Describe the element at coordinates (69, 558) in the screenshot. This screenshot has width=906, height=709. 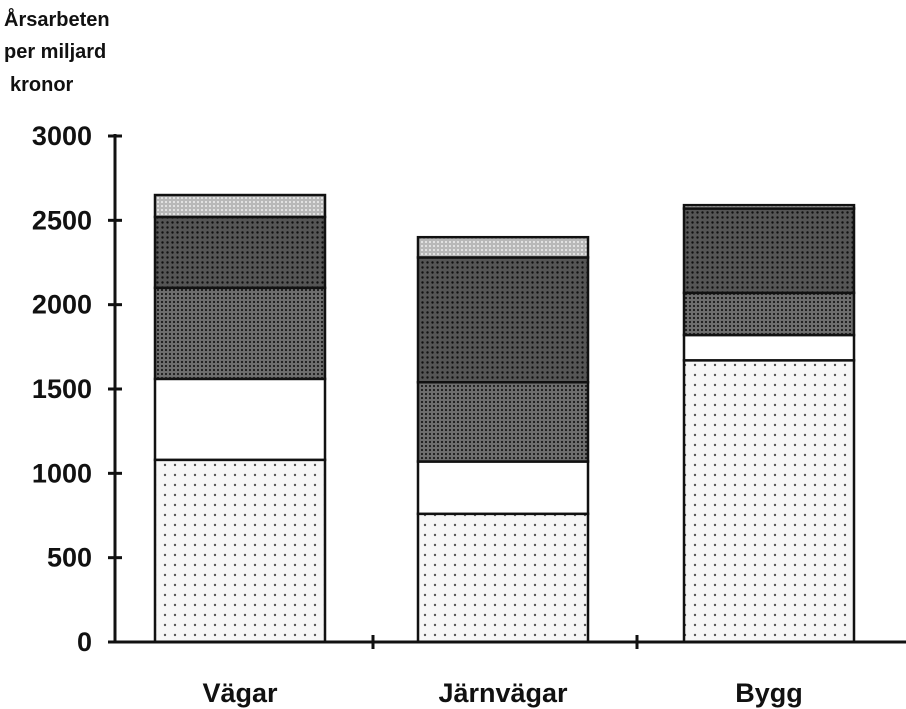
I see `y-tick-label: 500` at that location.